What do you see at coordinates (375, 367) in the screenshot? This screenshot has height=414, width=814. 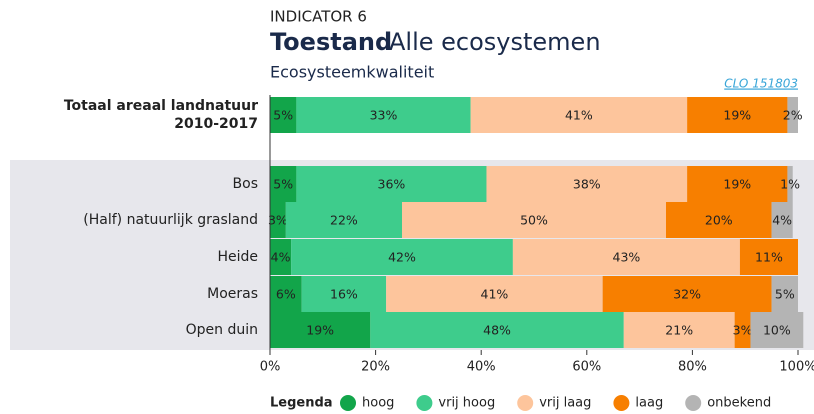 I see `x-tick-label: 20%` at bounding box center [375, 367].